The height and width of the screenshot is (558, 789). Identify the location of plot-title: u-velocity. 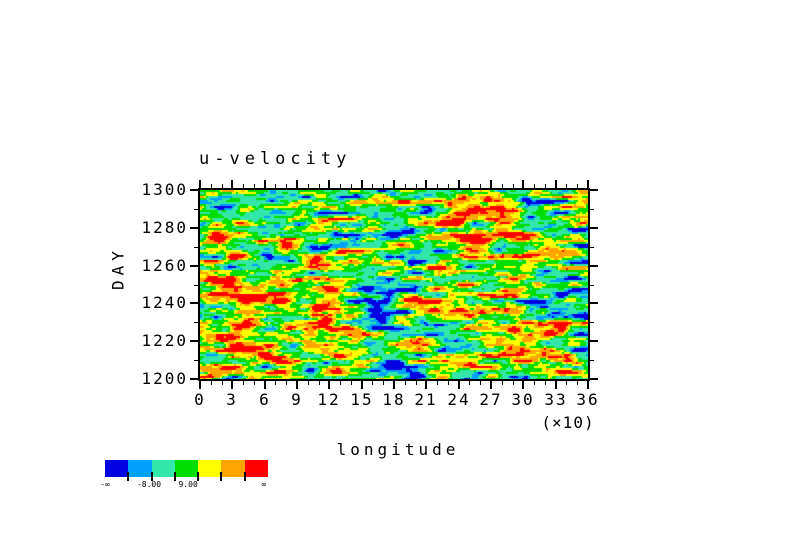
(275, 159).